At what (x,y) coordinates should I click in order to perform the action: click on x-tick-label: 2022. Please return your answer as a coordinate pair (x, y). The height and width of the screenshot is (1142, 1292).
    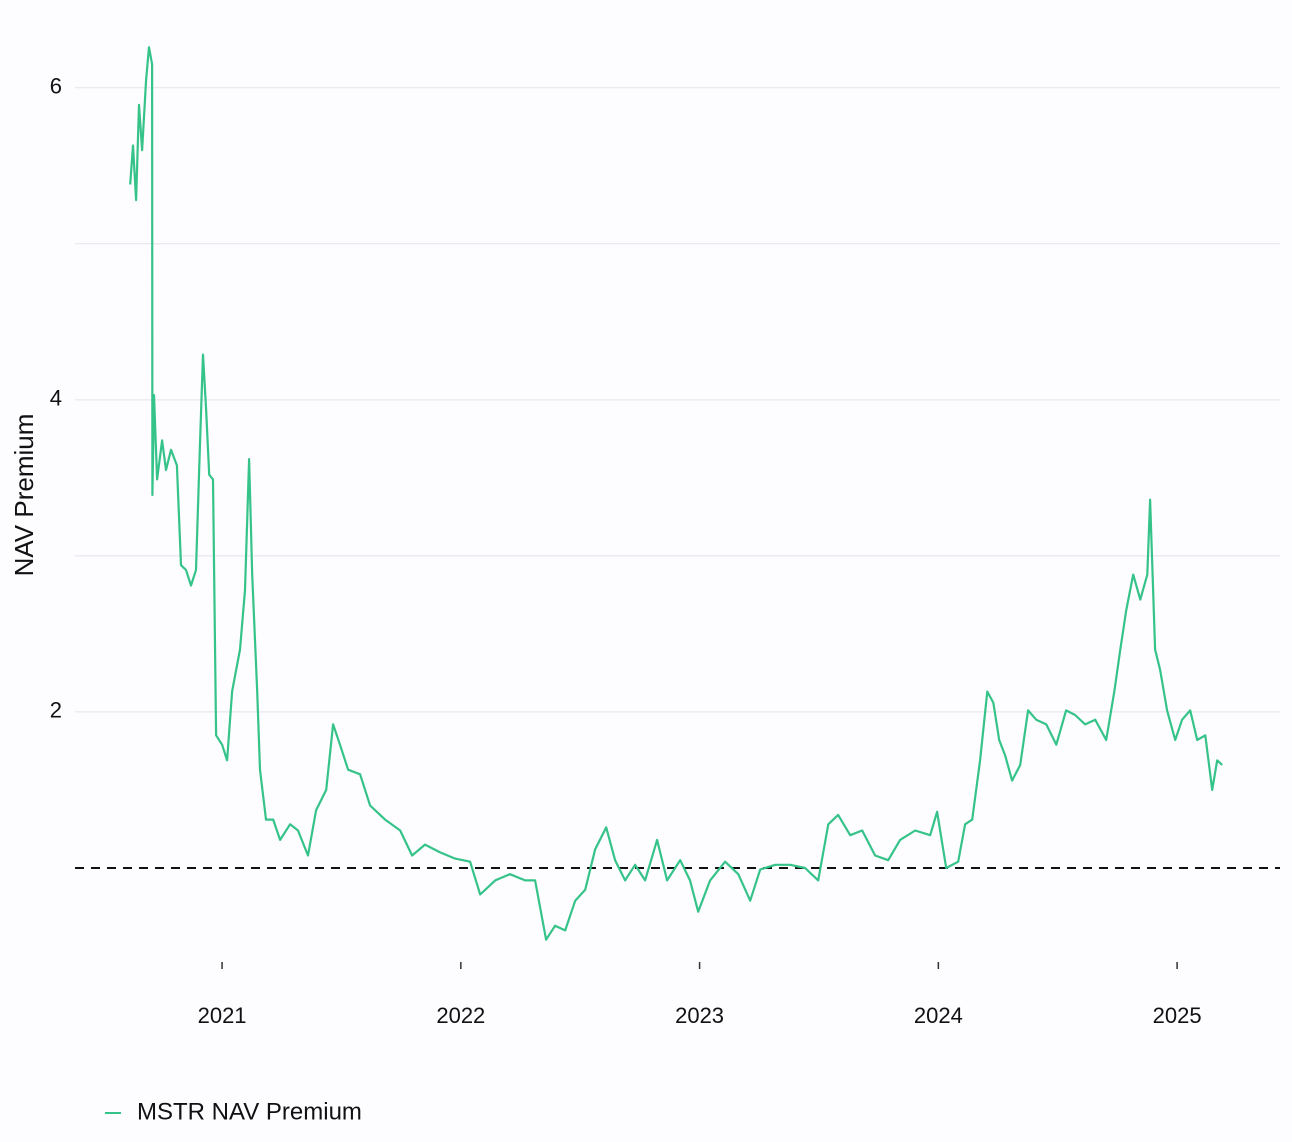
    Looking at the image, I should click on (460, 1015).